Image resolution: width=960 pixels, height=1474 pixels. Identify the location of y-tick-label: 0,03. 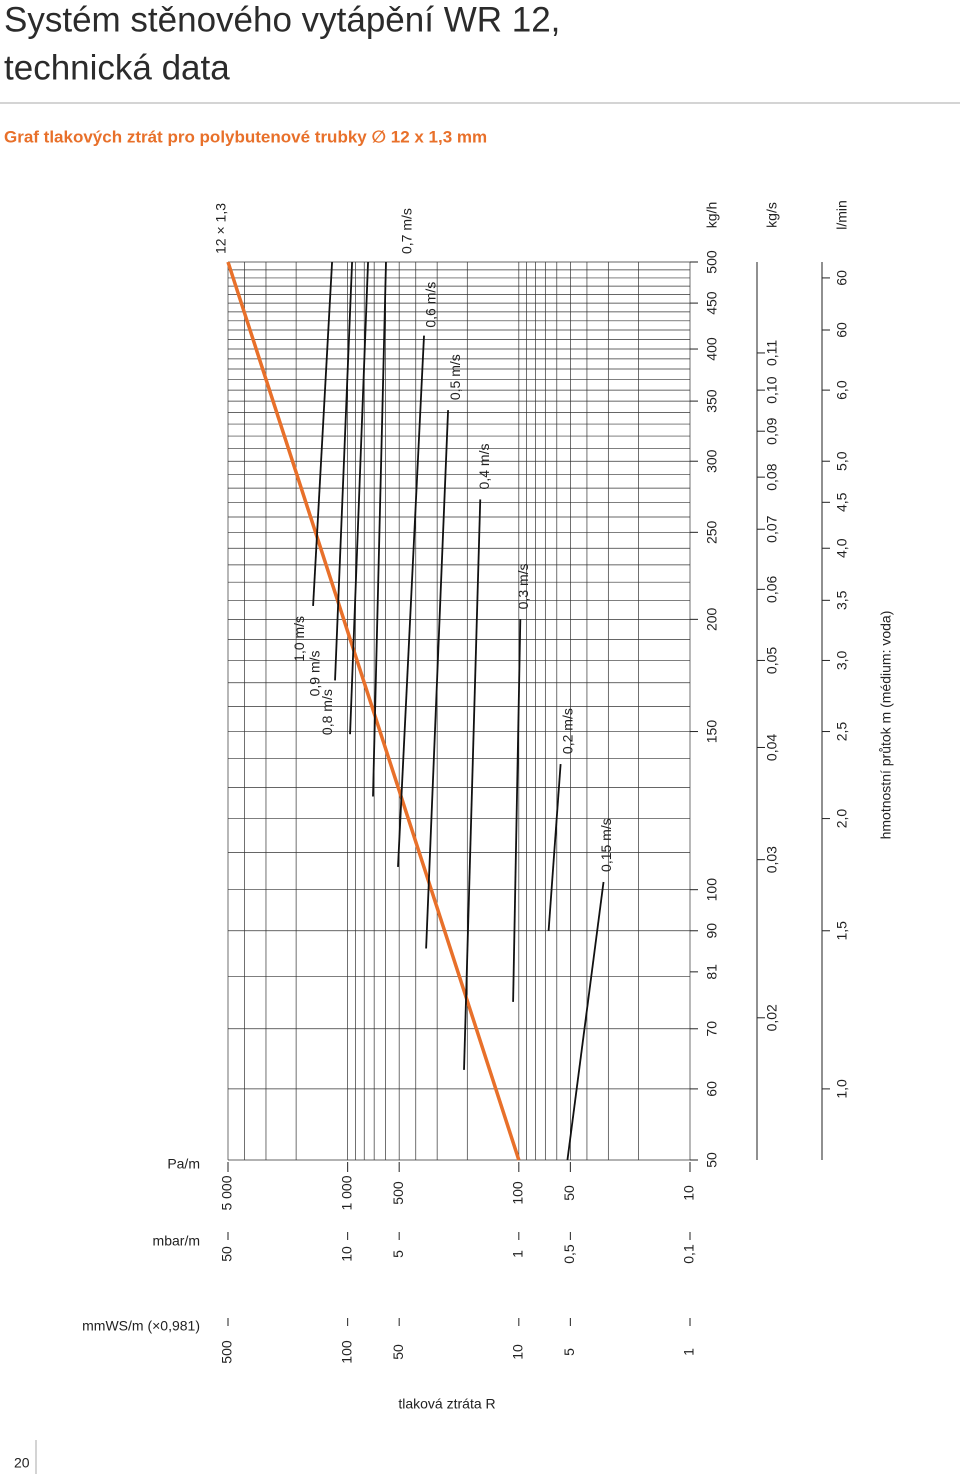
(772, 859).